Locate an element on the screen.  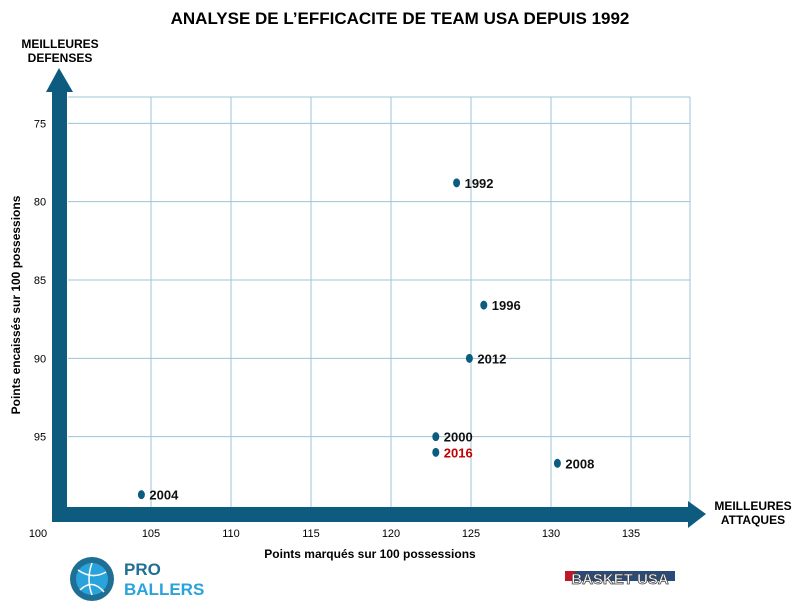
x-tick-label: 115 is located at coordinates (311, 534).